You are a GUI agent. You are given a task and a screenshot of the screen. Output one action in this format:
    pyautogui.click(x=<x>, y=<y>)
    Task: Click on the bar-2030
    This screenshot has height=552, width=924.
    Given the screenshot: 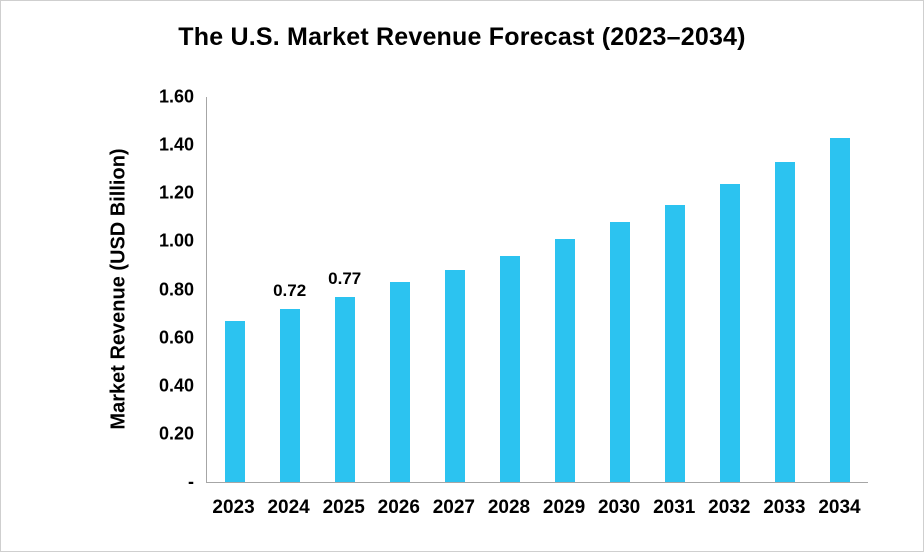 What is the action you would take?
    pyautogui.click(x=620, y=352)
    